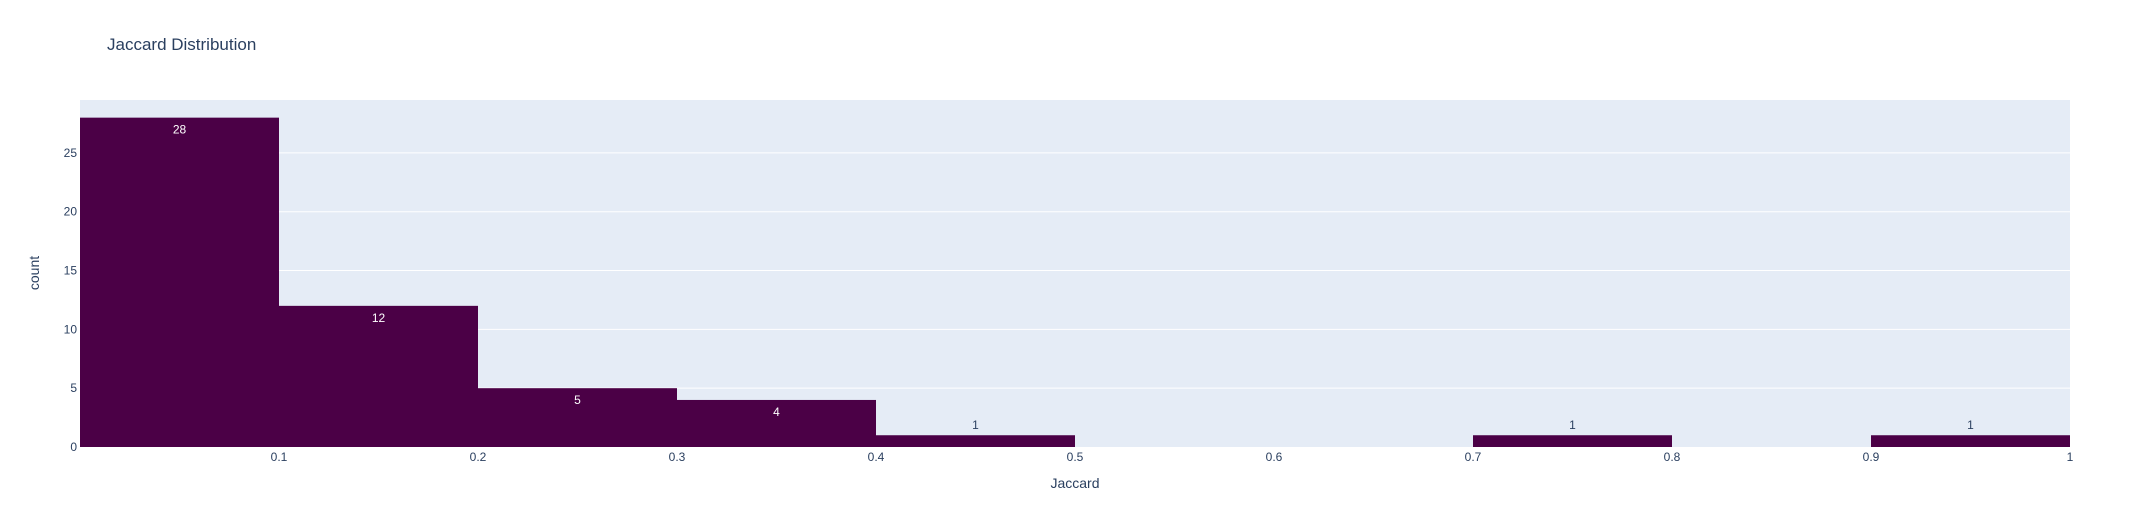 This screenshot has width=2137, height=525. What do you see at coordinates (478, 457) in the screenshot?
I see `x-tick-label: 0.2` at bounding box center [478, 457].